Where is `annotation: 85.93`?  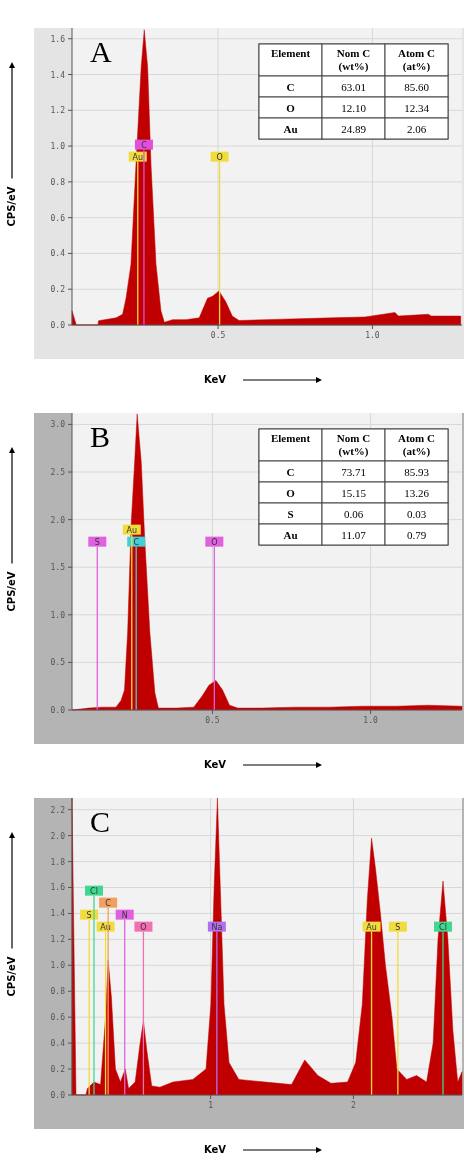 annotation: 85.93 is located at coordinates (417, 472).